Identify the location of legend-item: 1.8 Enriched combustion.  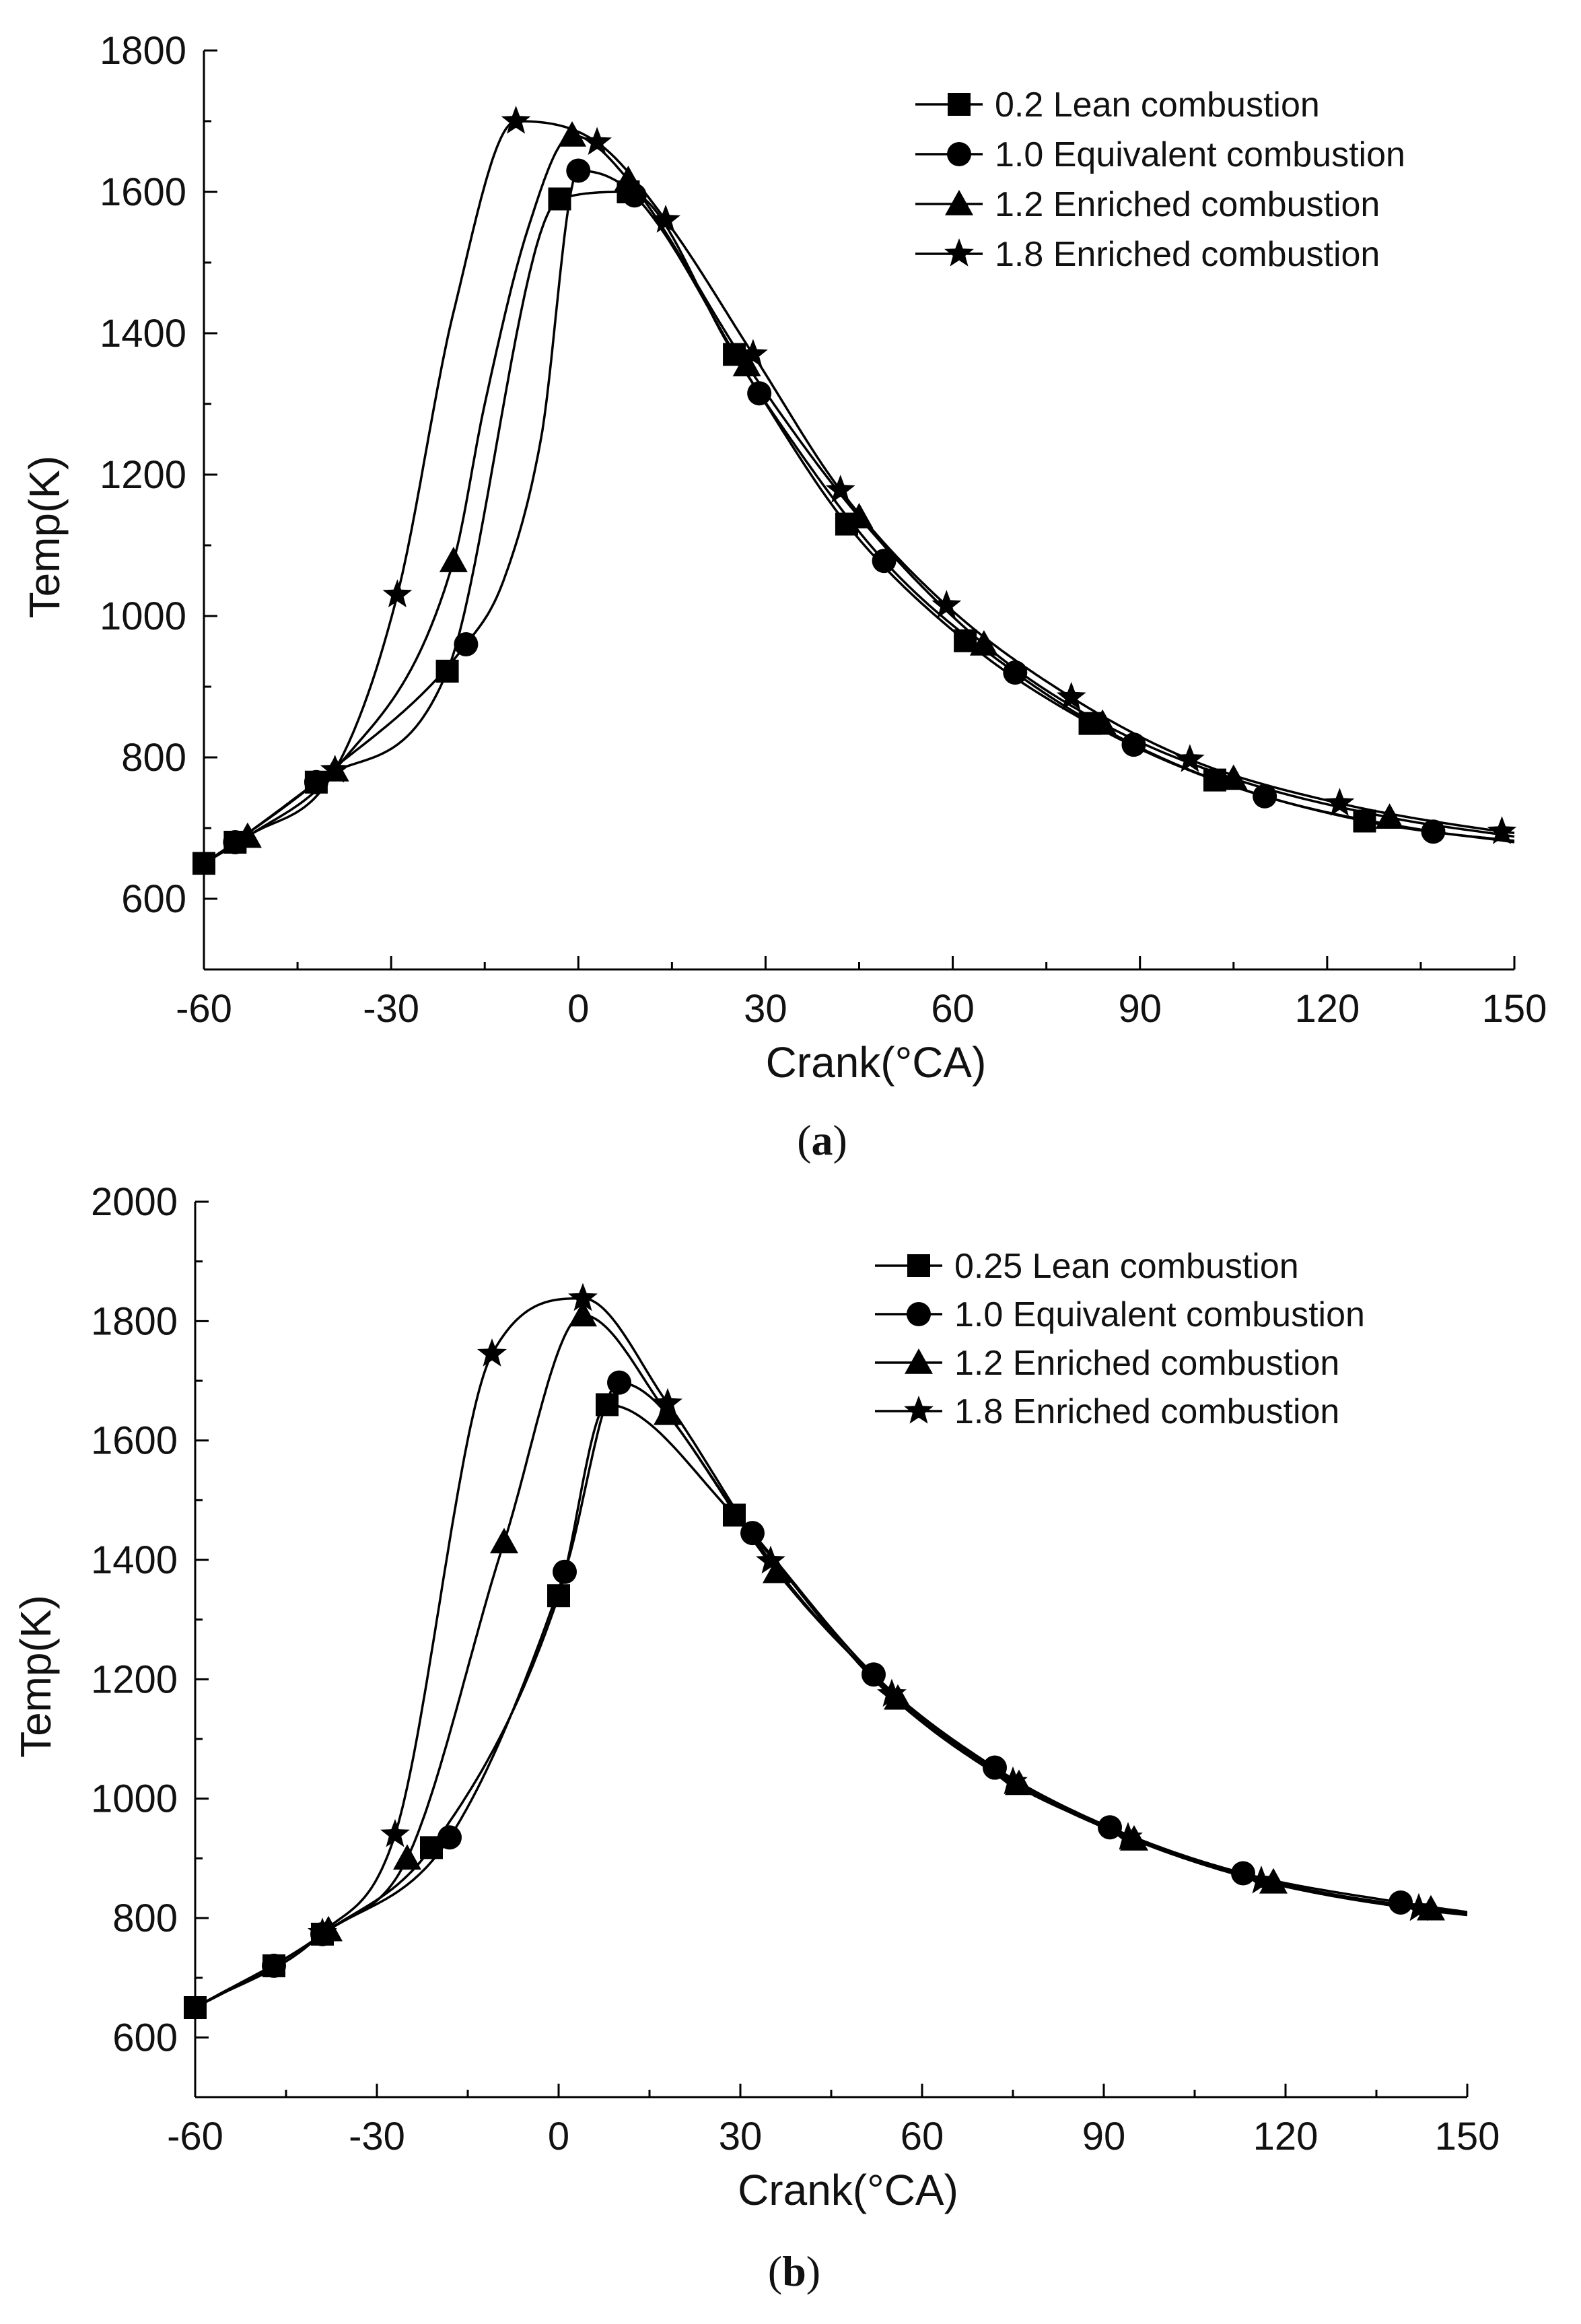
(1147, 254).